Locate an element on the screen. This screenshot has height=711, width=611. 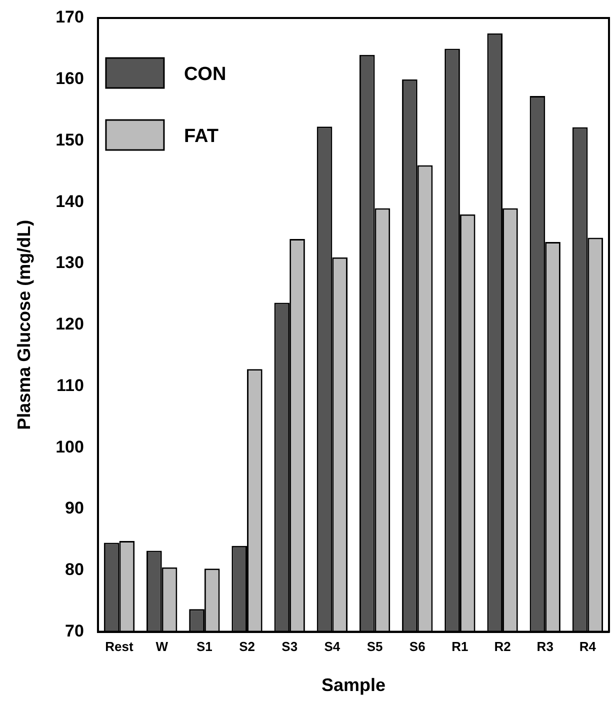
y-tick-label: 110 is located at coordinates (70, 385).